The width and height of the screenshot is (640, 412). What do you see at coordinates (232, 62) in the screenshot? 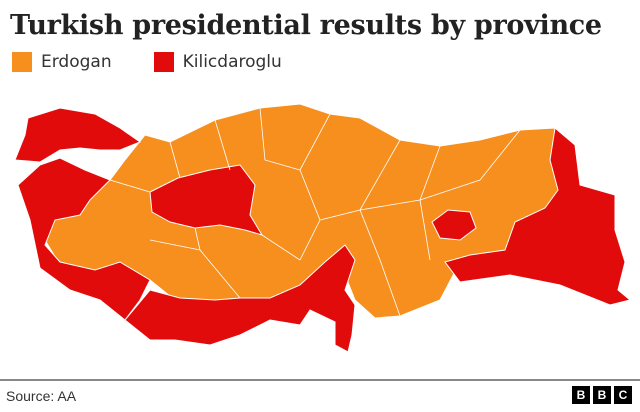
I see `legend-label: Kilicdaroglu` at bounding box center [232, 62].